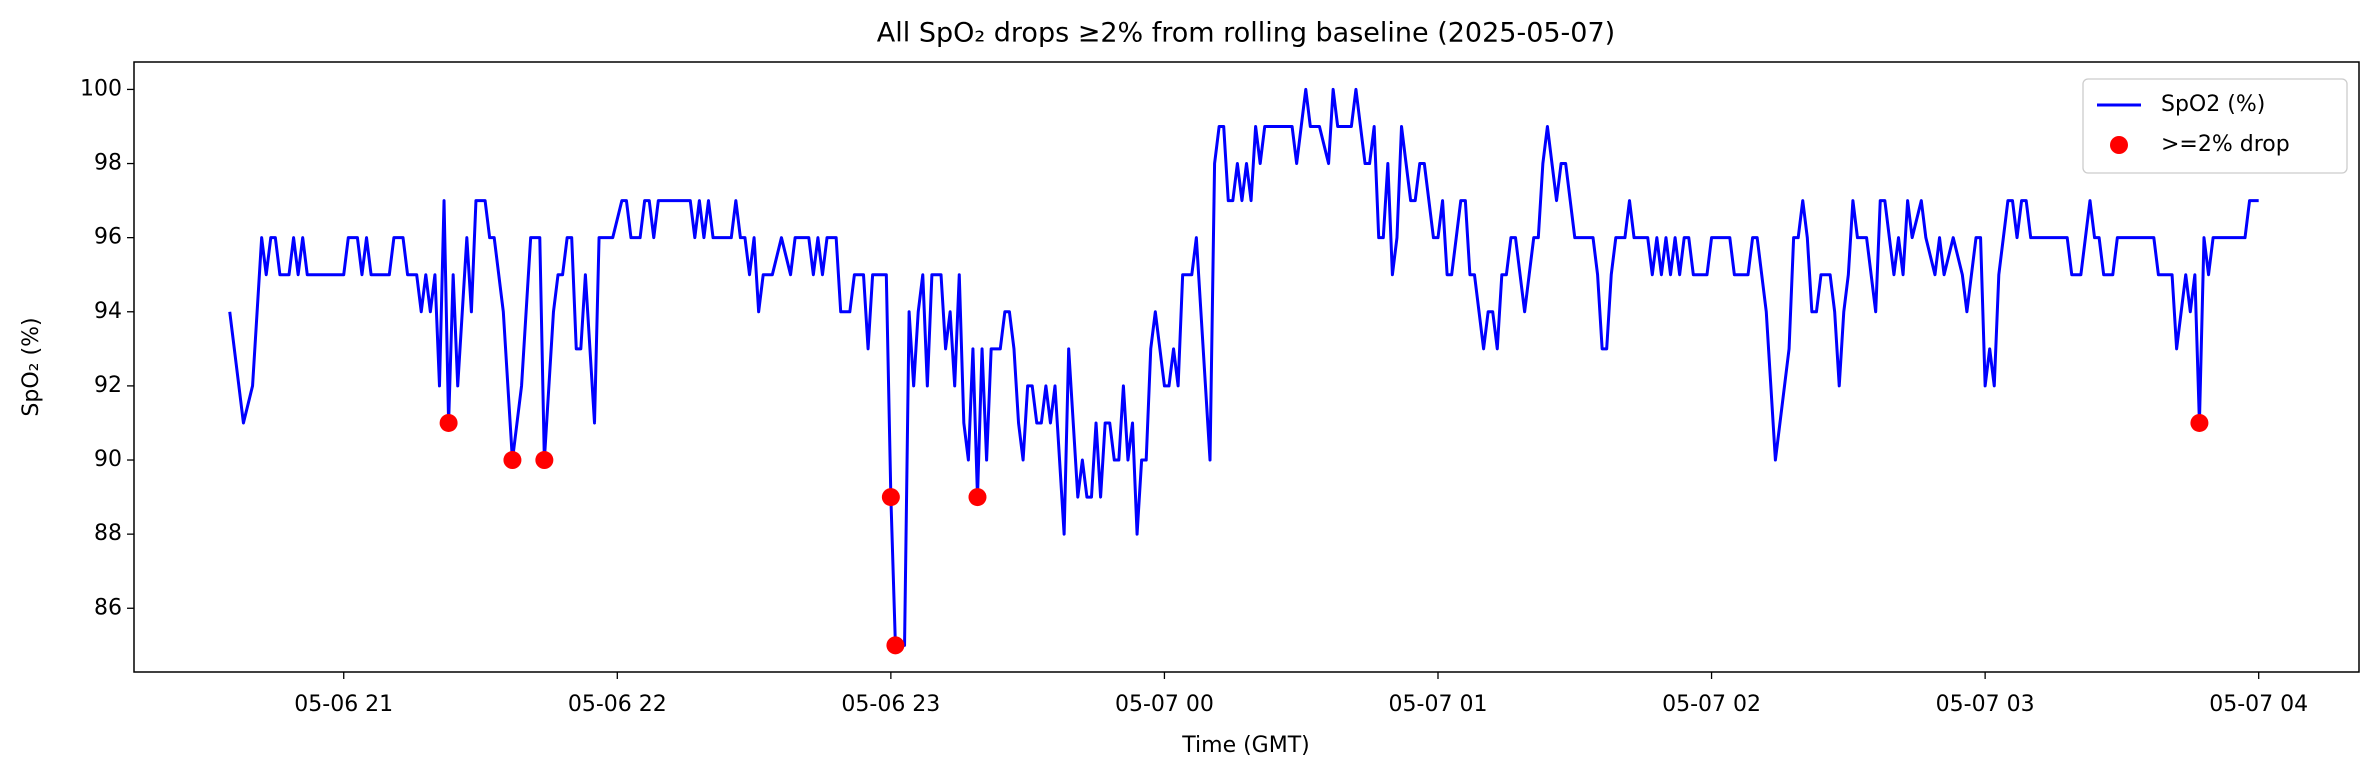 Image resolution: width=2379 pixels, height=780 pixels. Describe the element at coordinates (2119, 145) in the screenshot. I see `legend-swatch` at that location.